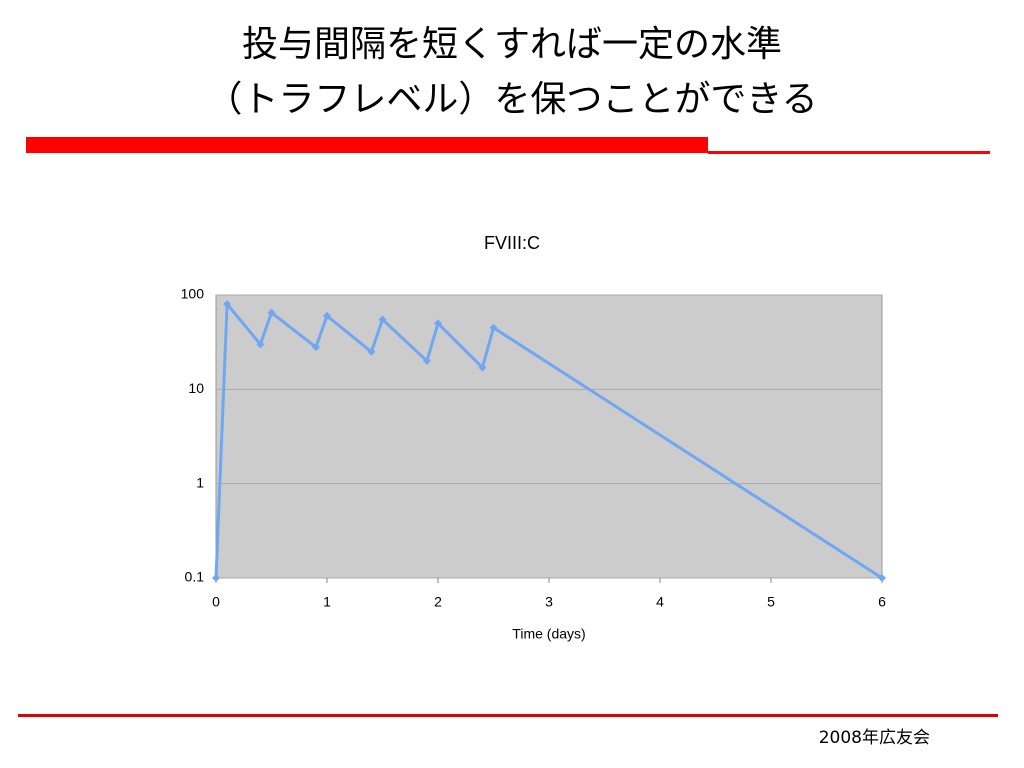 This screenshot has height=768, width=1024. What do you see at coordinates (771, 602) in the screenshot?
I see `x-tick-label: 5` at bounding box center [771, 602].